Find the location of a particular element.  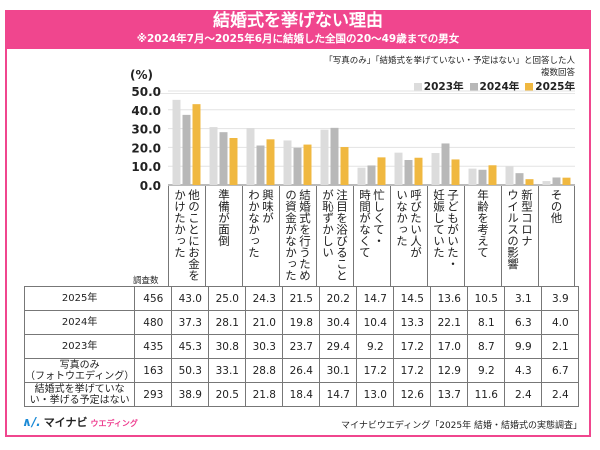

value-cell: 8.7 is located at coordinates (486, 346).